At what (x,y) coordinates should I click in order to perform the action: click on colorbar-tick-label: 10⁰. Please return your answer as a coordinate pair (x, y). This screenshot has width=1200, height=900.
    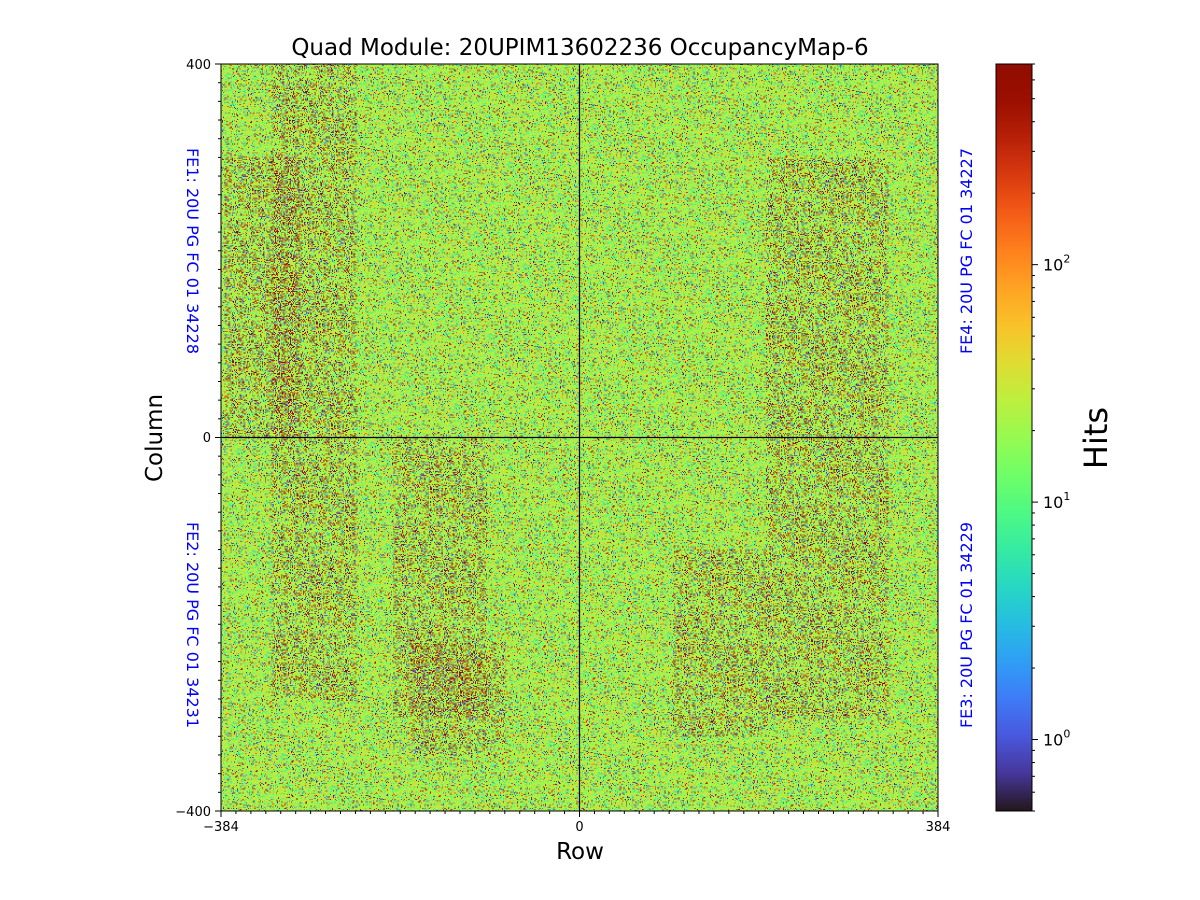
    Looking at the image, I should click on (1056, 739).